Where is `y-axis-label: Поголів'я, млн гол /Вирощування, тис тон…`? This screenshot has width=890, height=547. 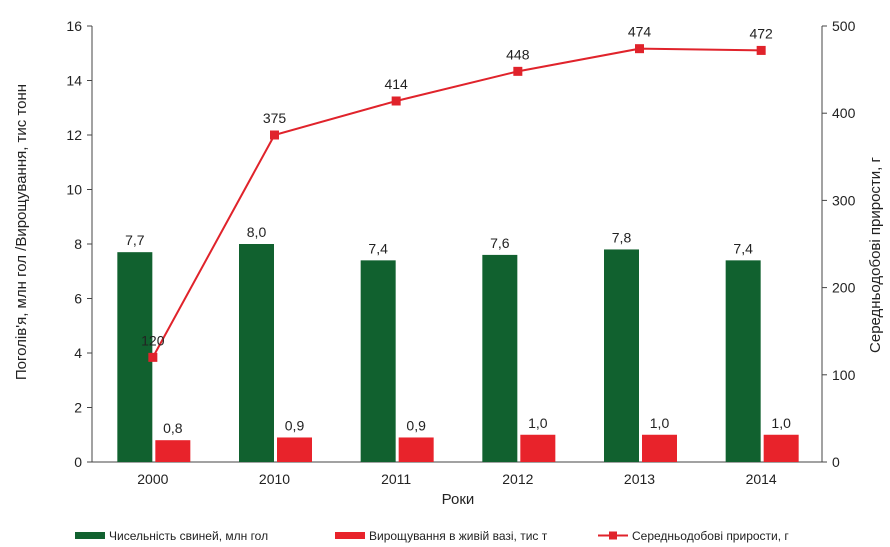
y-axis-label: Поголів'я, млн гол /Вирощування, тис тон… is located at coordinates (21, 232).